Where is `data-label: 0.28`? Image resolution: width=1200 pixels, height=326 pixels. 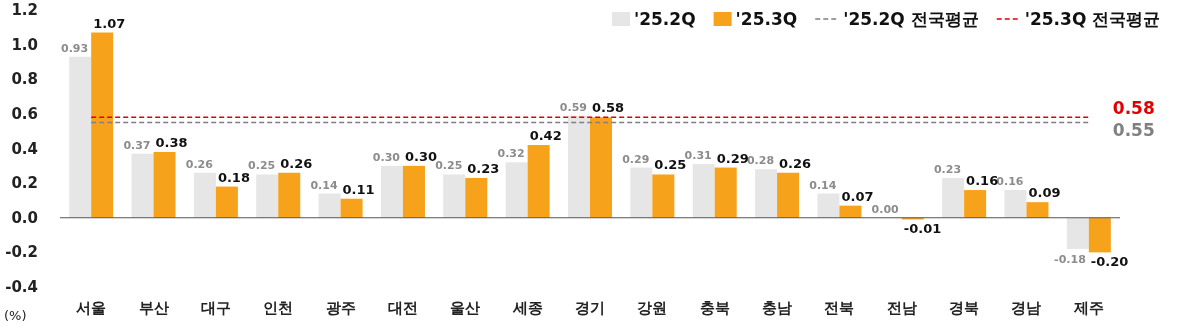 data-label: 0.28 is located at coordinates (760, 161).